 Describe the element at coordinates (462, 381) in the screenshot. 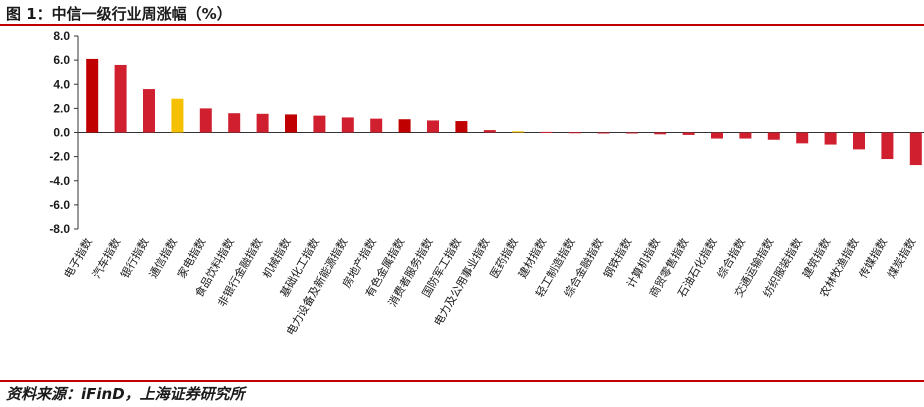

I see `source-divider` at that location.